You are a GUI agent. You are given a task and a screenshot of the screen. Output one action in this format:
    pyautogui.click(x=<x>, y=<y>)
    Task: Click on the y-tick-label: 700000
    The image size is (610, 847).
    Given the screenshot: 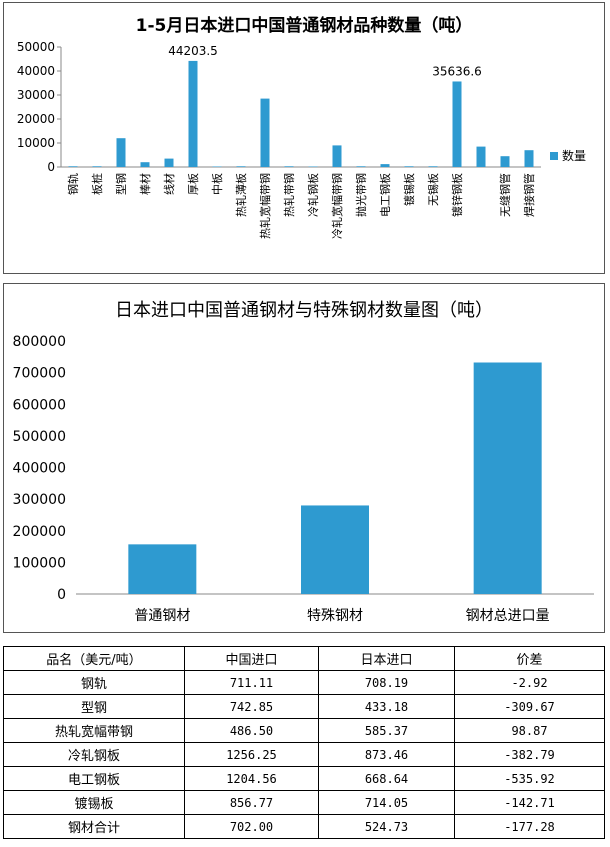 What is the action you would take?
    pyautogui.click(x=39, y=374)
    